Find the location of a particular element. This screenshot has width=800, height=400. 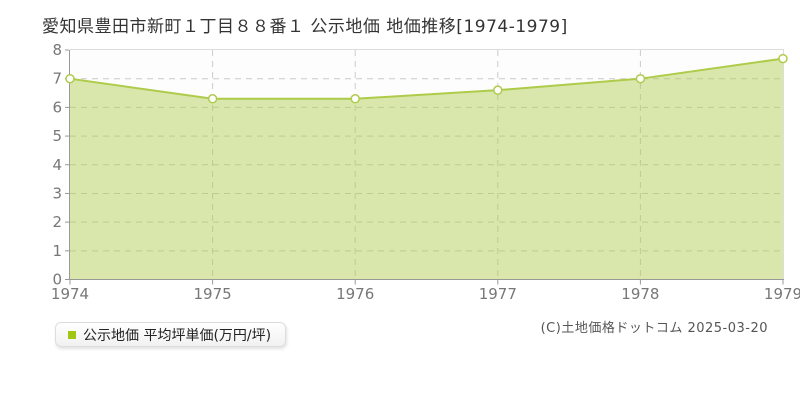

page-title: 愛知県豊田市新町１丁目８８番１ 公示地価 地価推移[1974-1979] is located at coordinates (305, 27).